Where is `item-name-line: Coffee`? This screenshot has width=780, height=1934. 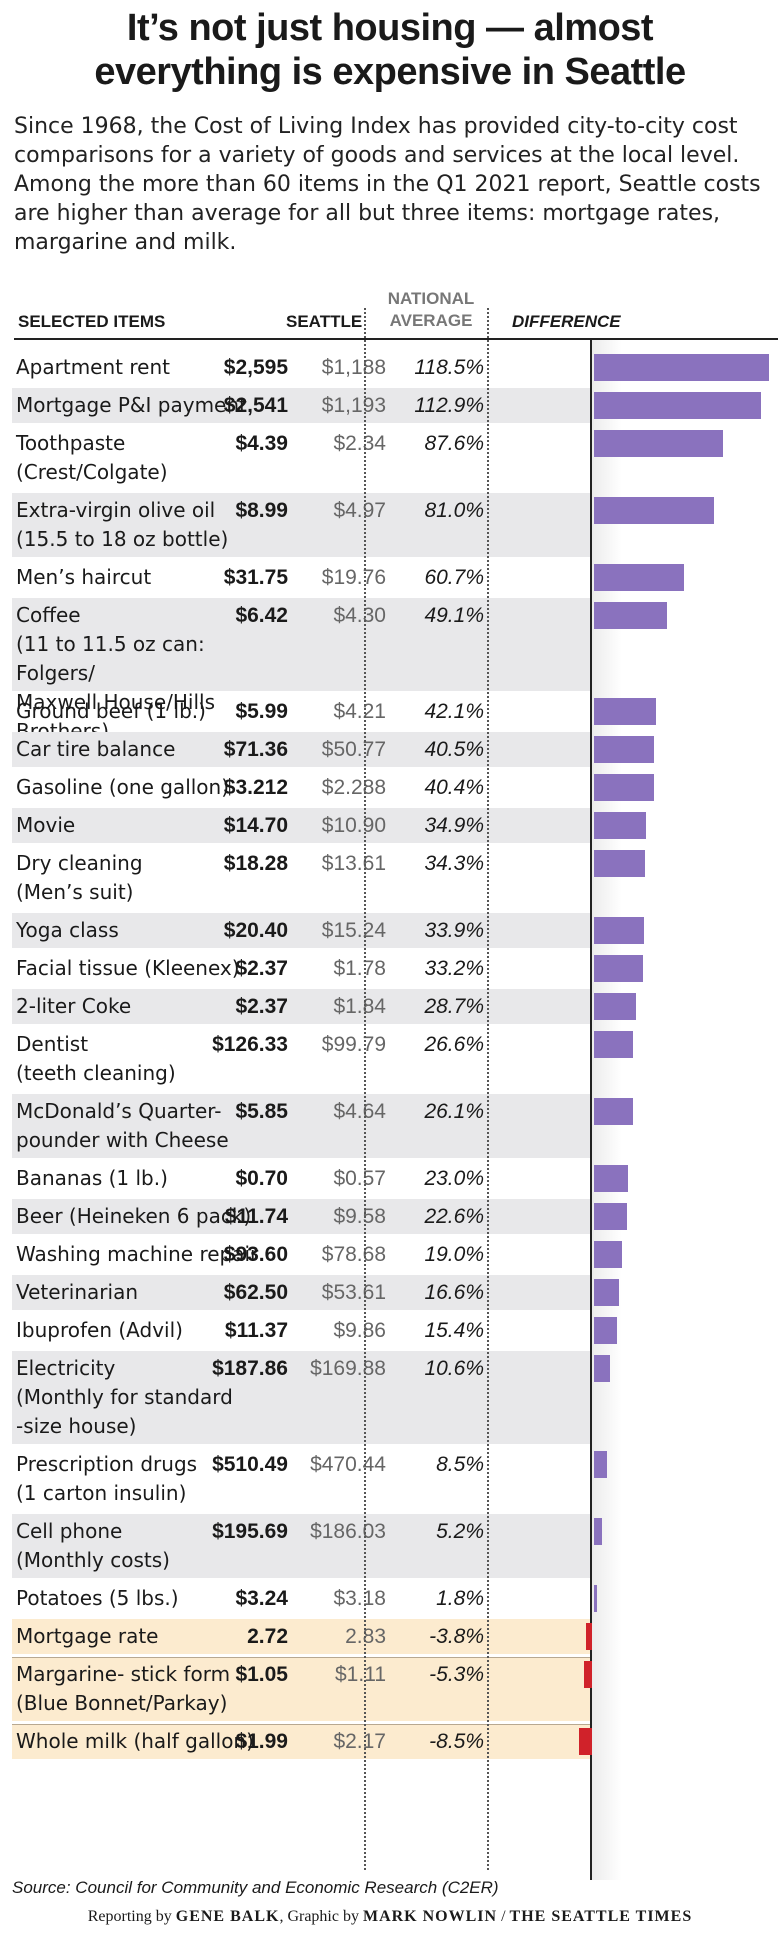 item-name-line: Coffee is located at coordinates (48, 615).